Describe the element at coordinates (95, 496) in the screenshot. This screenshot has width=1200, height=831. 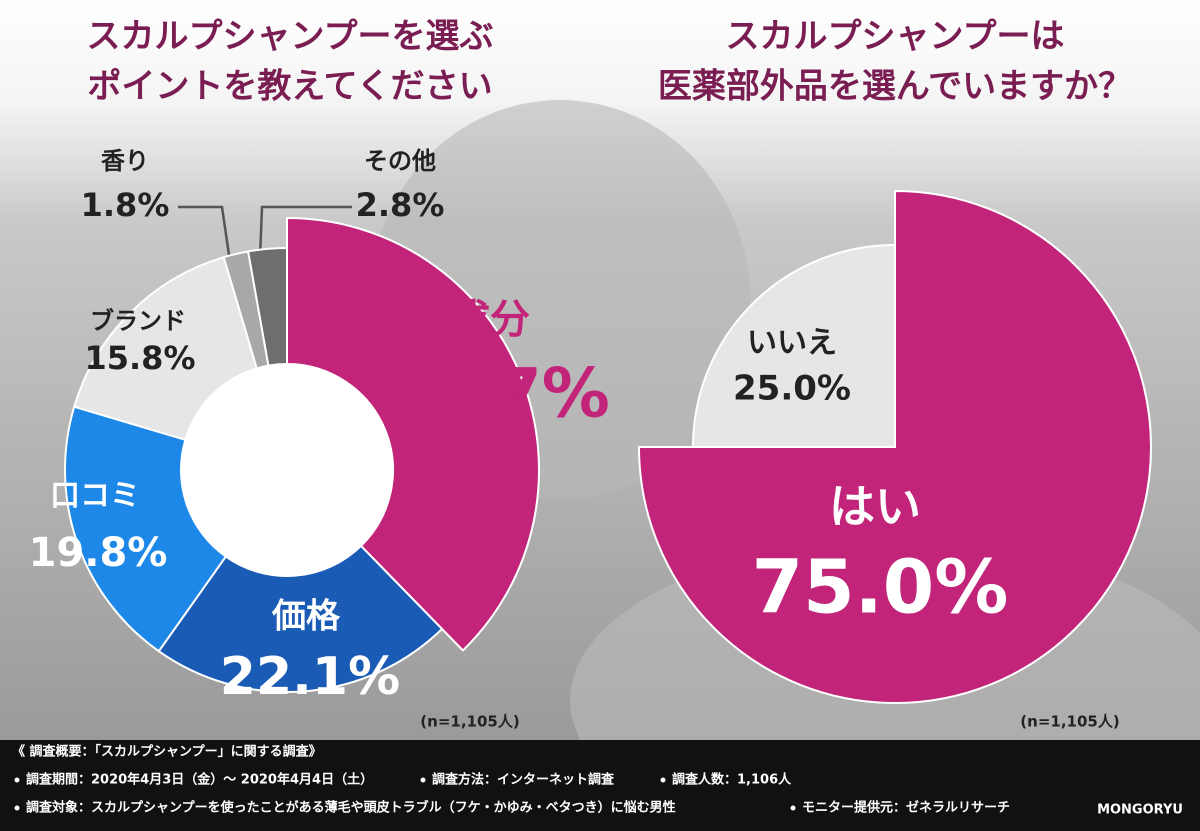
I see `category-label: 口コミ` at that location.